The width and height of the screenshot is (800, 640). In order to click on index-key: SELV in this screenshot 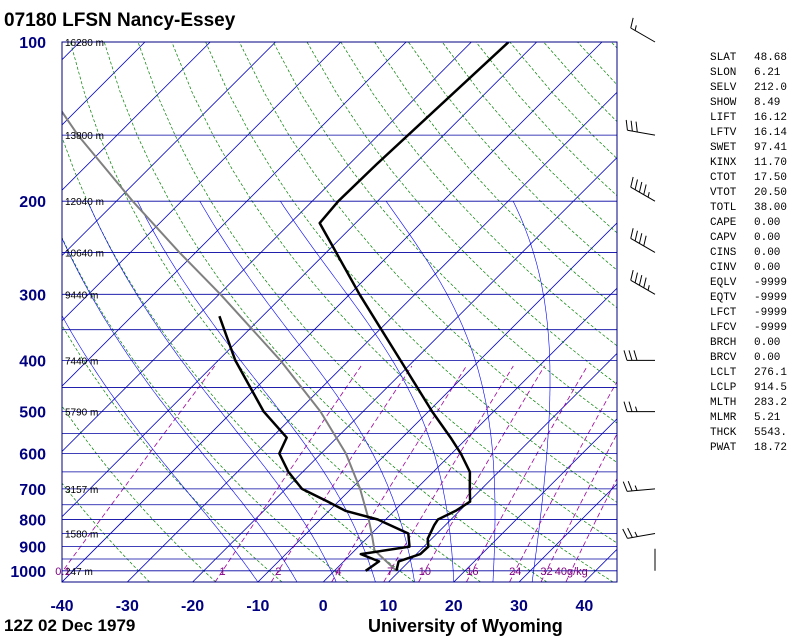, I will do `click(723, 88)`.